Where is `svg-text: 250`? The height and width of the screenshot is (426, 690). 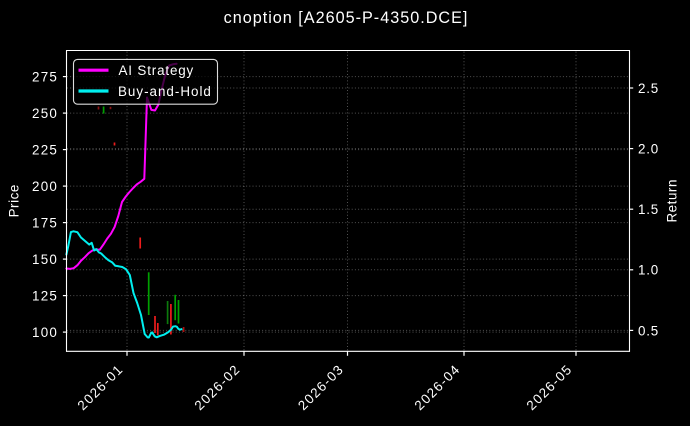
svg-text: 250 is located at coordinates (45, 113).